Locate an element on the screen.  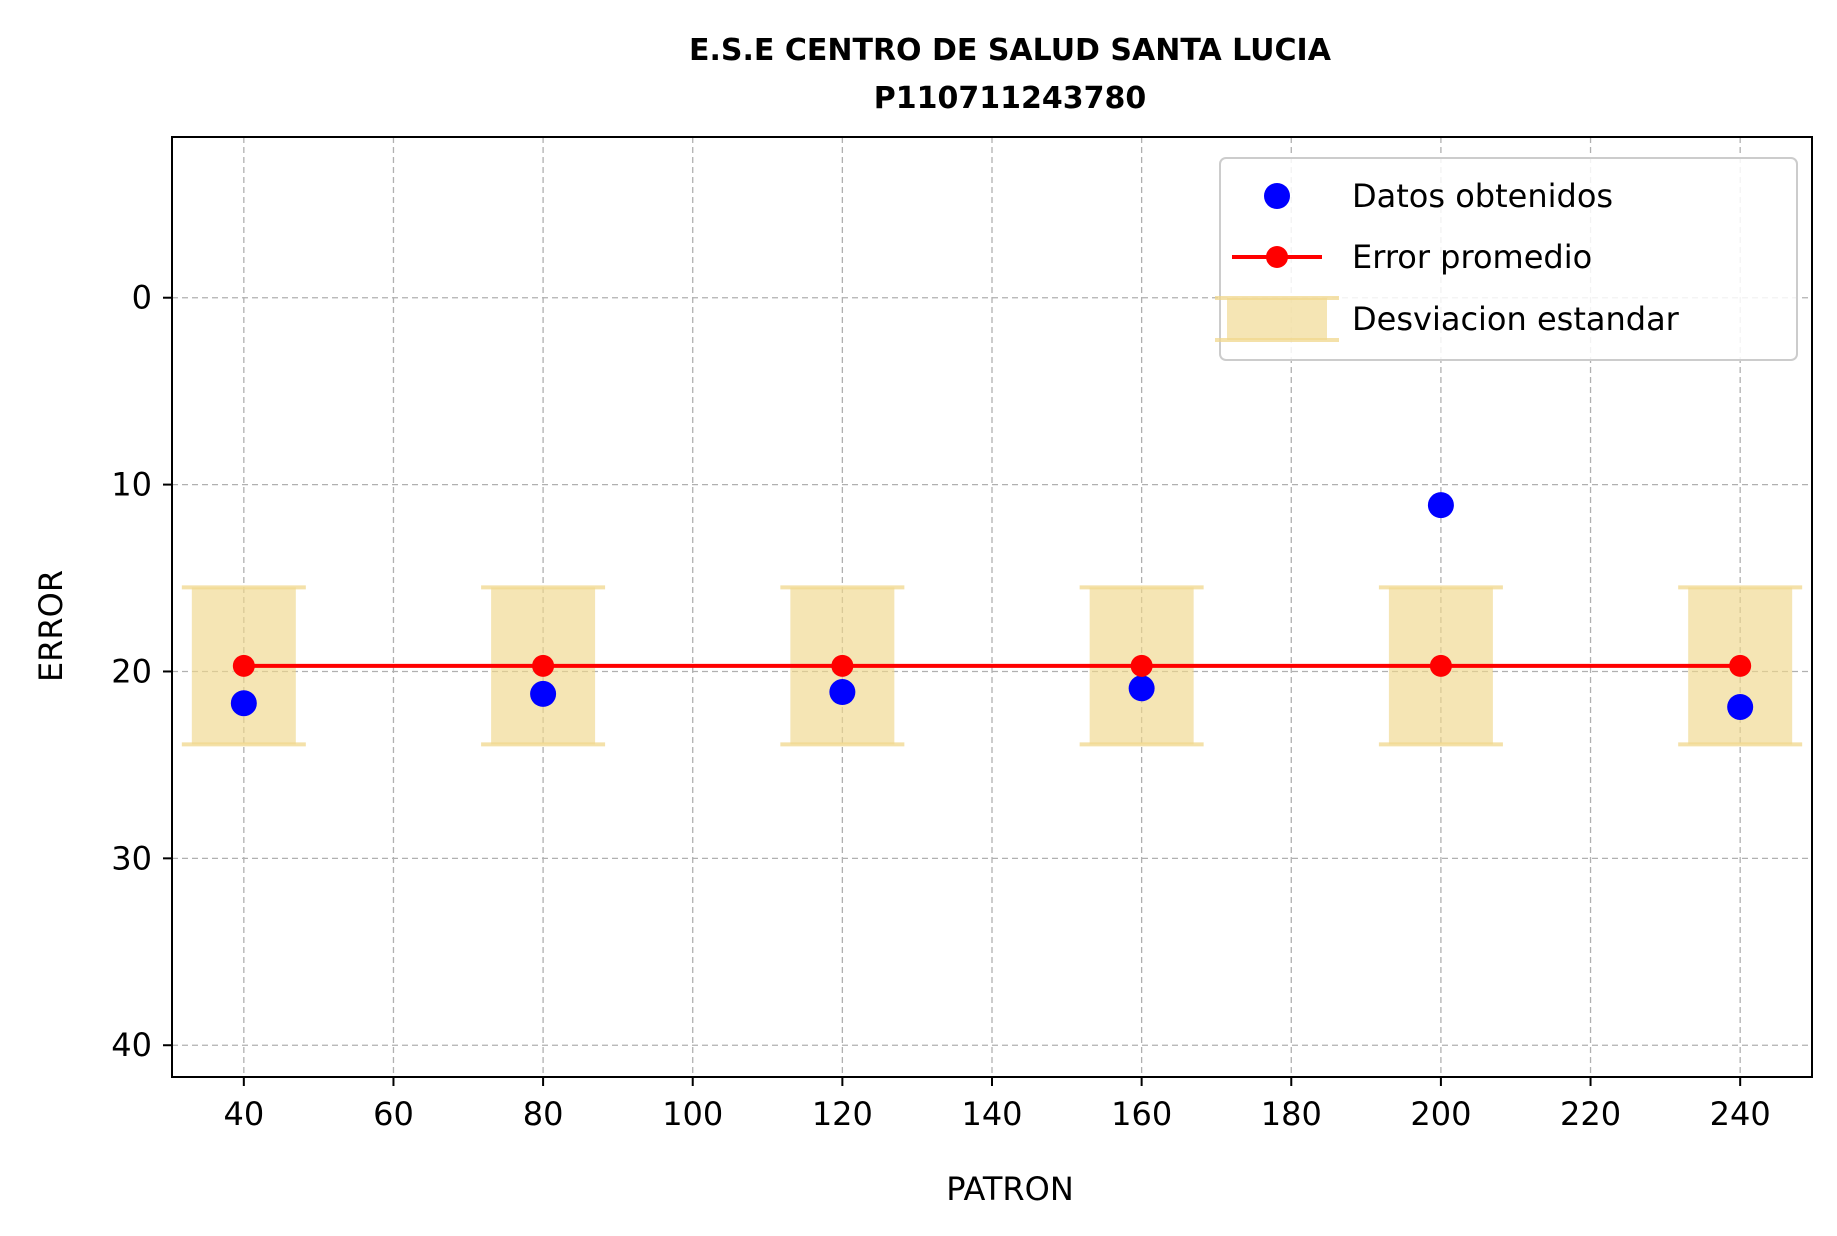
x-tick-label: 240 is located at coordinates (1740, 1114).